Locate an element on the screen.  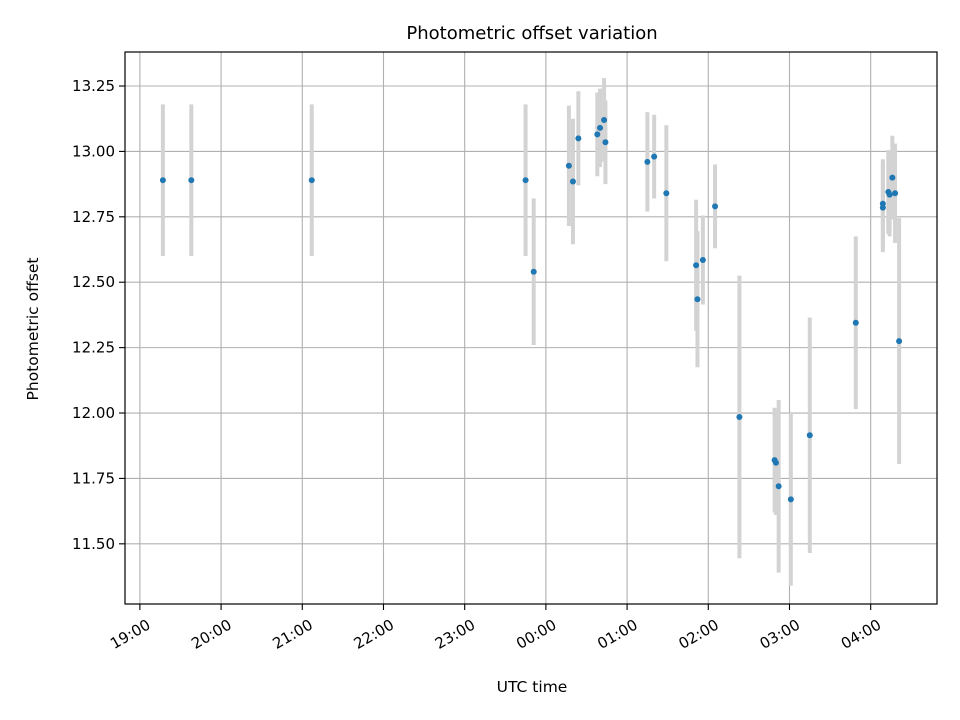
y-tick-label: 12.75 is located at coordinates (93, 217).